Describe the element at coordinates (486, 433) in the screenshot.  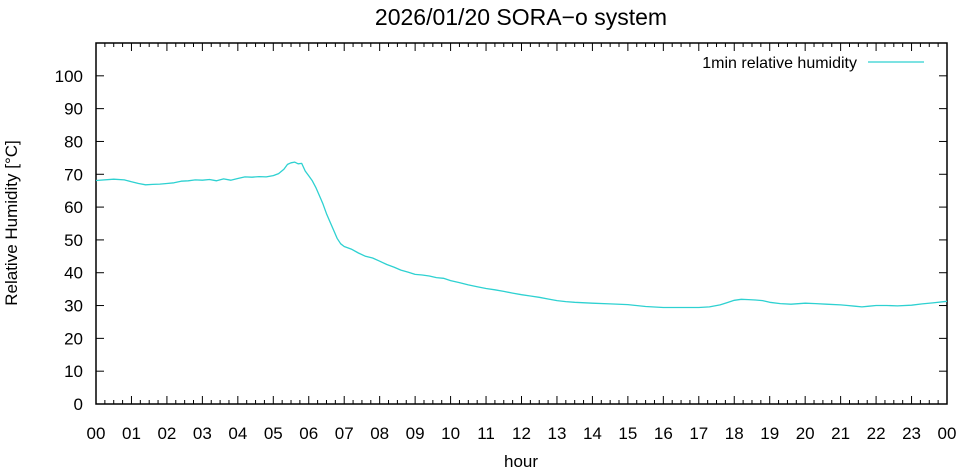
I see `x-tick-label: 11` at that location.